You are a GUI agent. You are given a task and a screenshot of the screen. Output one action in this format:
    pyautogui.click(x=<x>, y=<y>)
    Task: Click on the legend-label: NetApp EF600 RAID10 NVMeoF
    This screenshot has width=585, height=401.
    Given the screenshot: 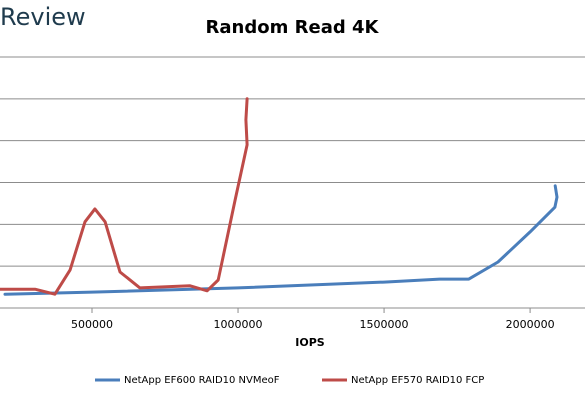 What is the action you would take?
    pyautogui.click(x=202, y=380)
    